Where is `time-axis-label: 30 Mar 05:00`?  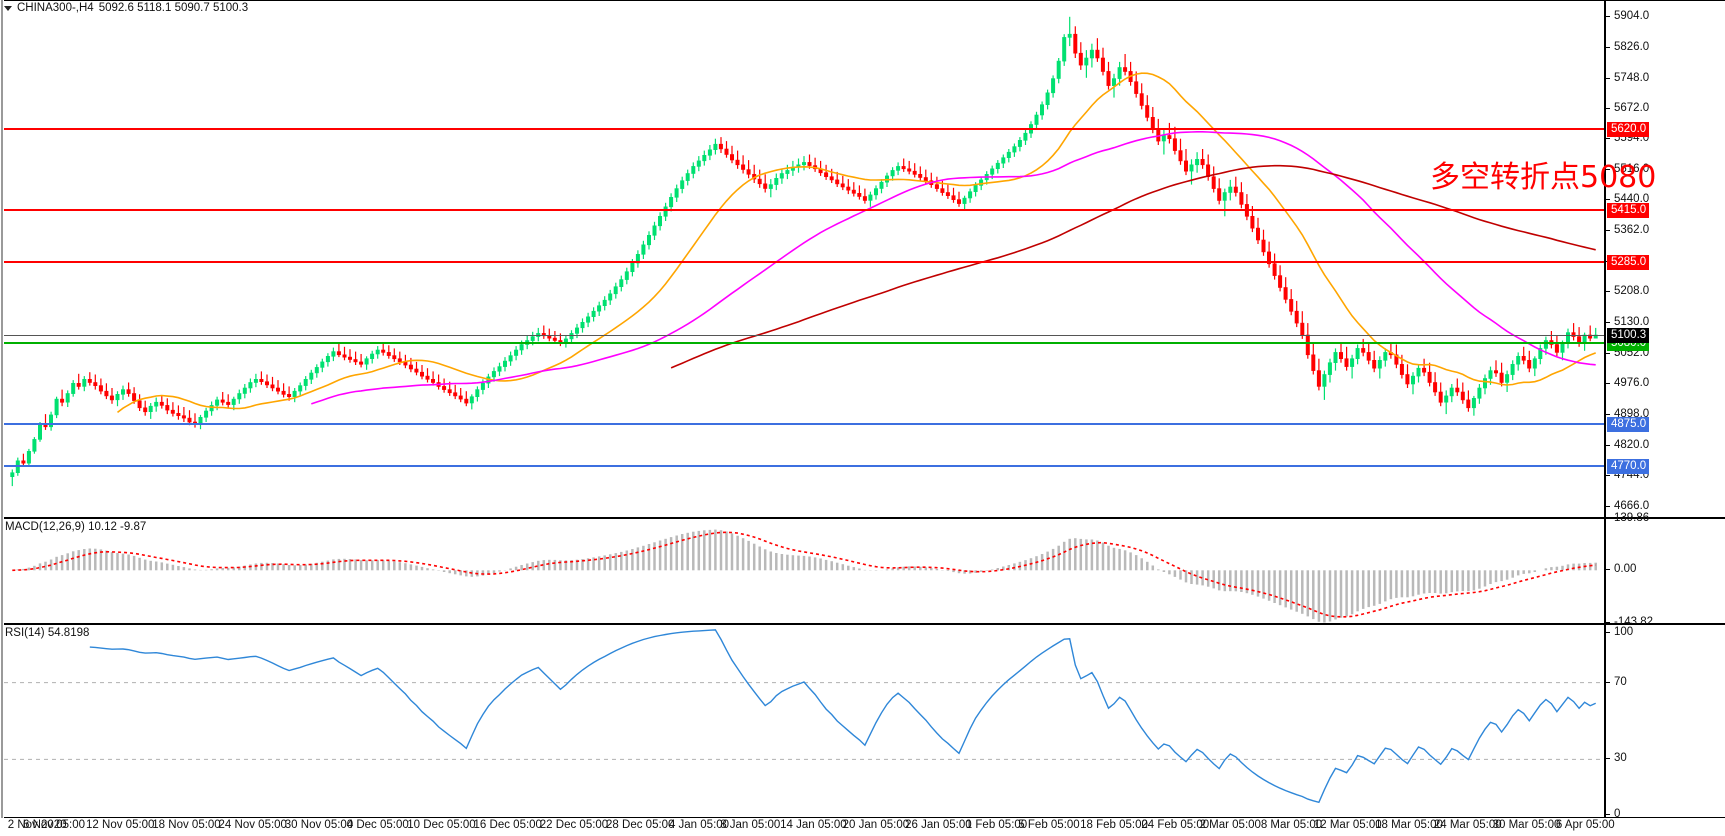
time-axis-label: 30 Mar 05:00 is located at coordinates (1526, 825).